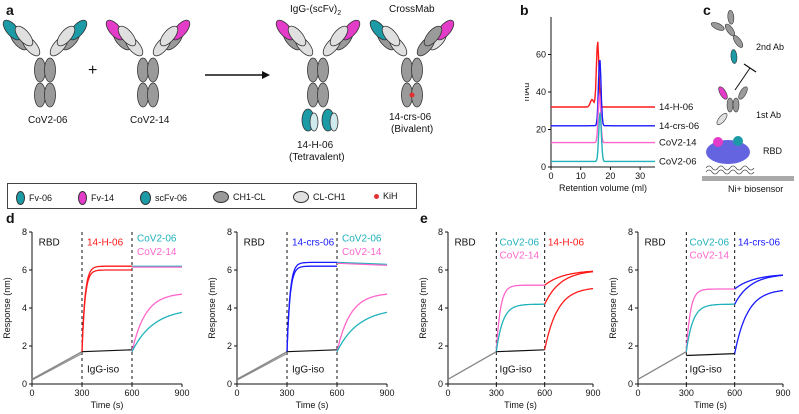 The image size is (799, 414). I want to click on y-tick-label: 8, so click(440, 232).